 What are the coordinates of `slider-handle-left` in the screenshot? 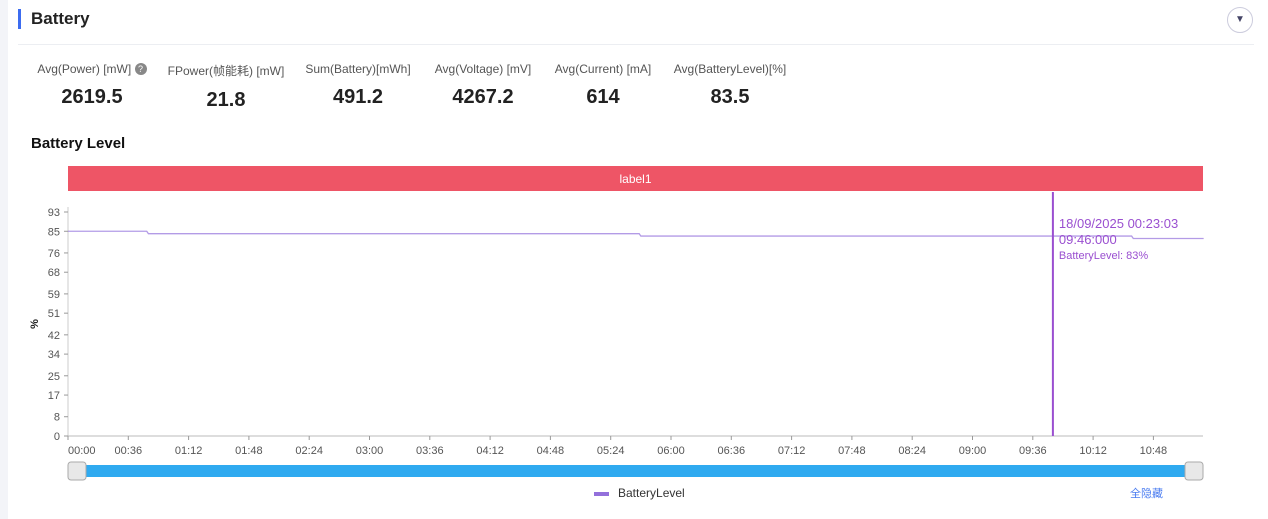 It's located at (77, 471).